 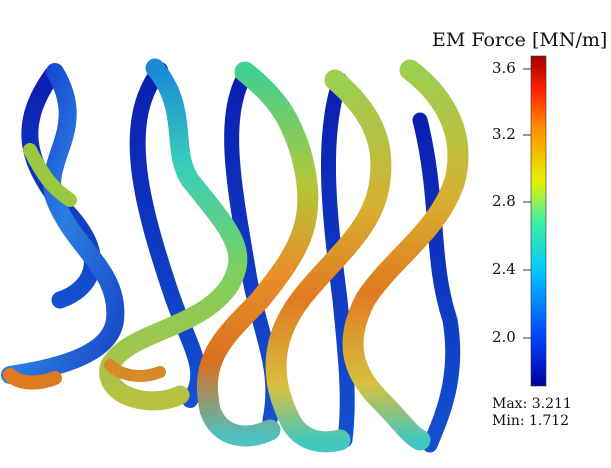 I want to click on max-label: Max: 3.211, so click(x=532, y=404).